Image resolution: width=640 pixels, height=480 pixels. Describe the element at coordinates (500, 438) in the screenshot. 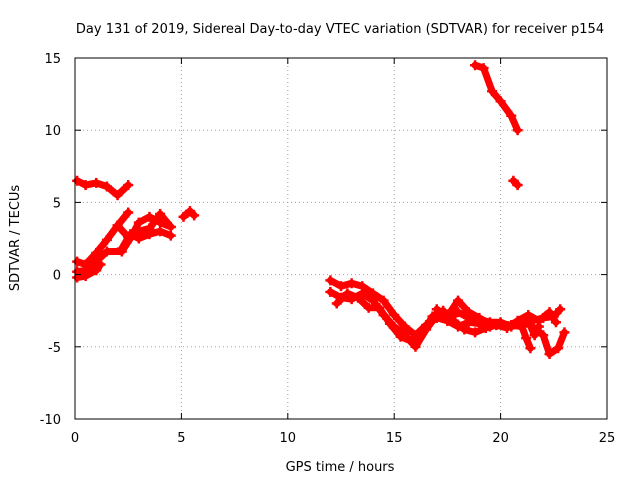

I see `x-tick-label: 20` at that location.